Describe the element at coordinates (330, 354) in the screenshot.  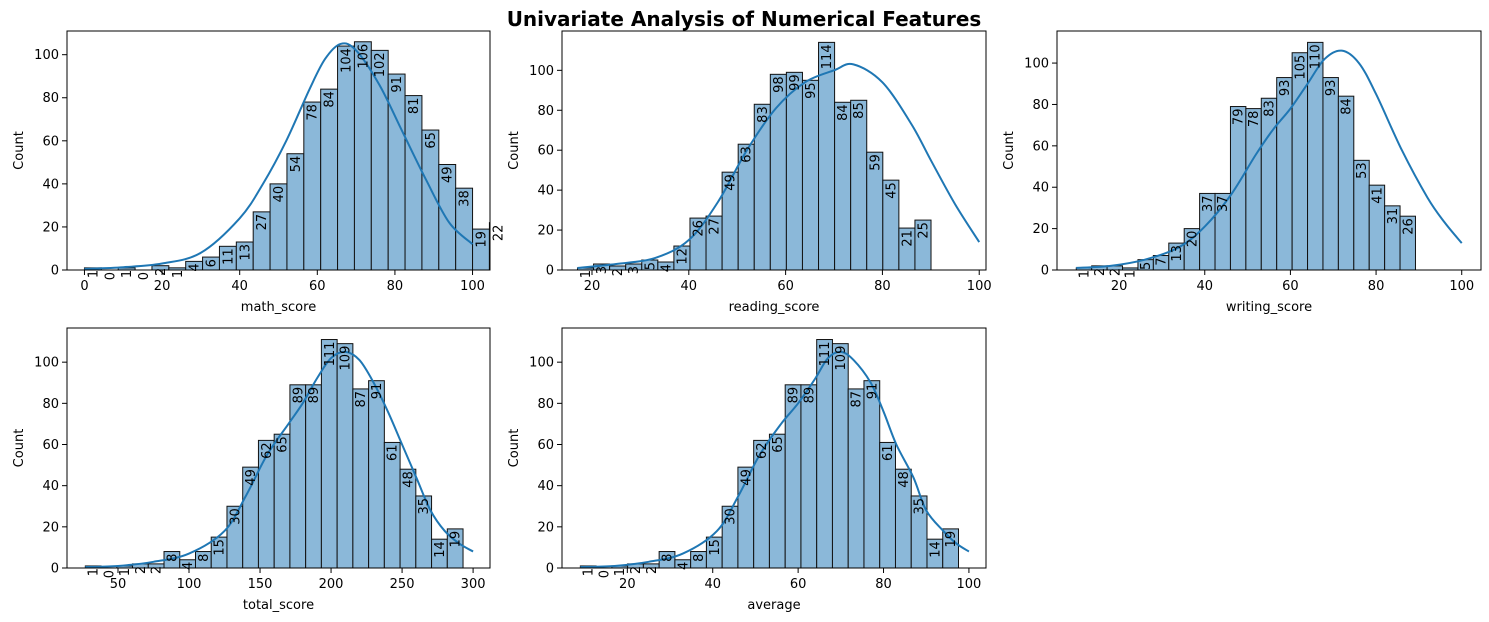
I see `bar-value-label: 111` at that location.